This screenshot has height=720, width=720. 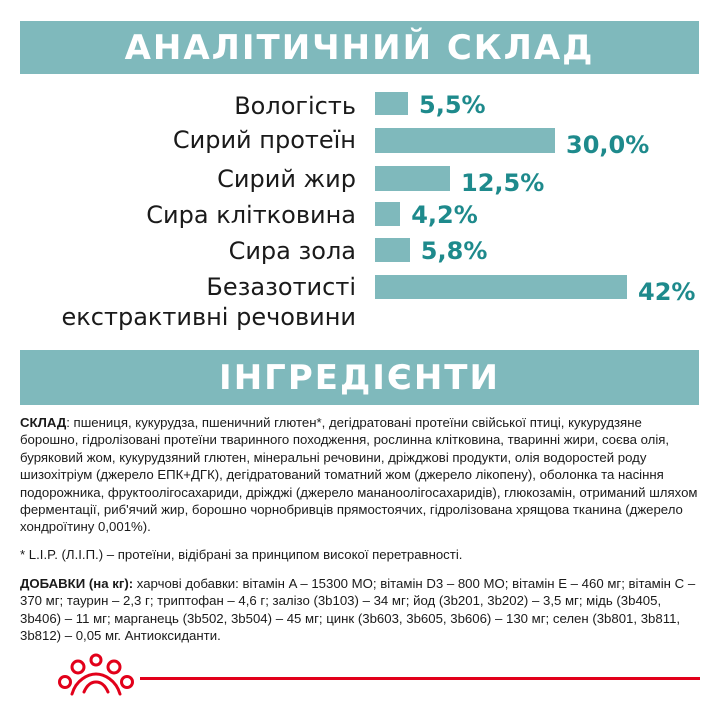 I want to click on analysis-value: 5,5%, so click(x=452, y=105).